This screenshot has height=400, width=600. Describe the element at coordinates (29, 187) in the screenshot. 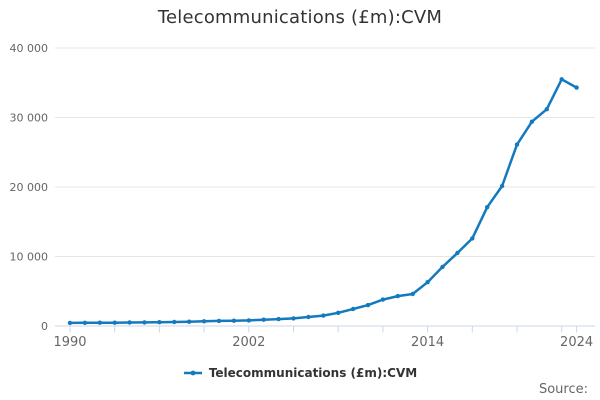

I see `y-axis-label: 20 000` at that location.